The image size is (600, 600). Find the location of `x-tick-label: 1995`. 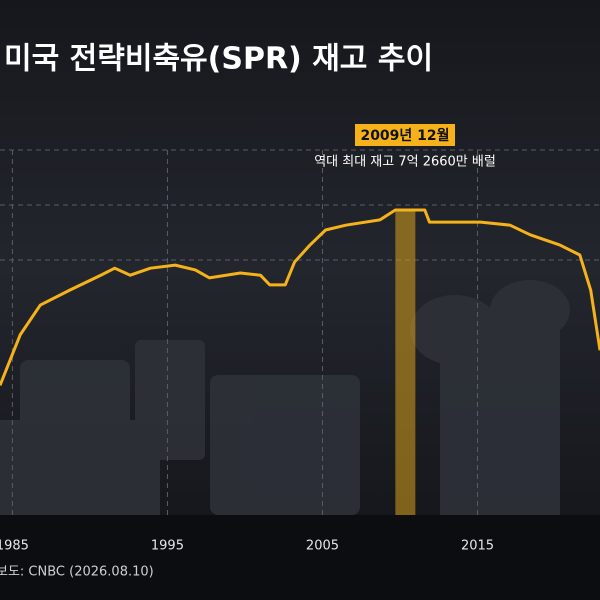

x-tick-label: 1995 is located at coordinates (167, 546).